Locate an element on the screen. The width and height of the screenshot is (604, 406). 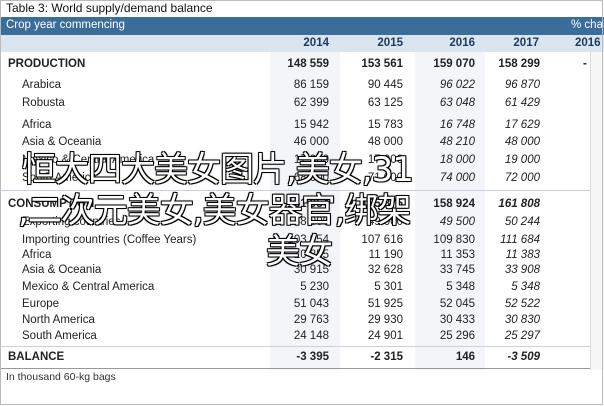
cell: 51 043 is located at coordinates (311, 304).